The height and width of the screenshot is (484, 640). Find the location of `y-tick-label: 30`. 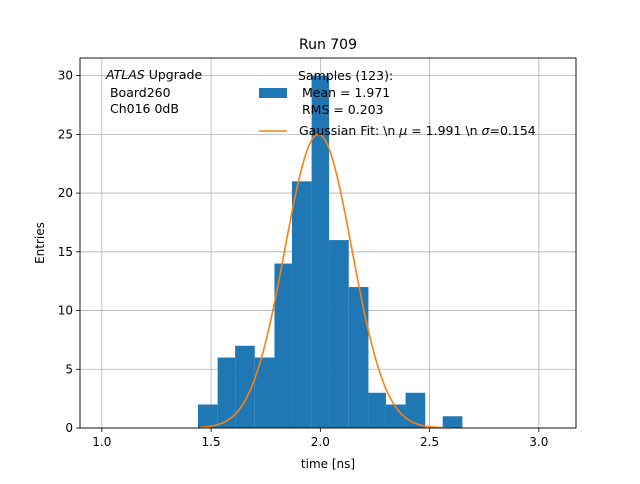

y-tick-label: 30 is located at coordinates (65, 76).